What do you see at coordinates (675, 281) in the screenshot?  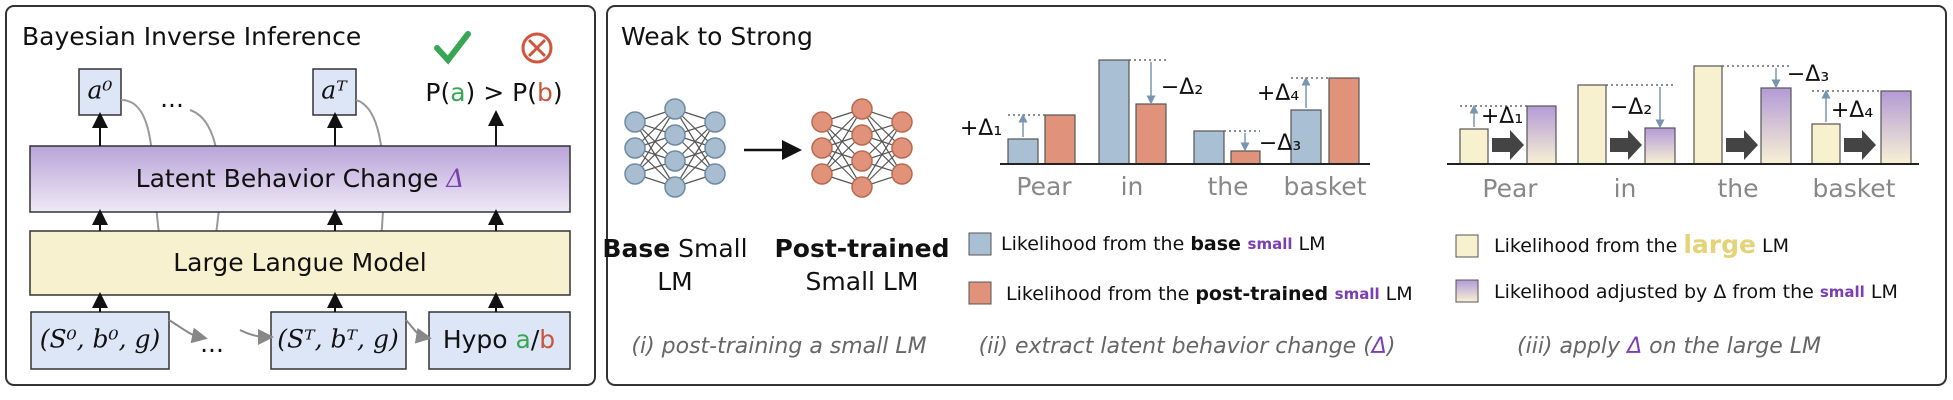 I see `base-label: LM` at bounding box center [675, 281].